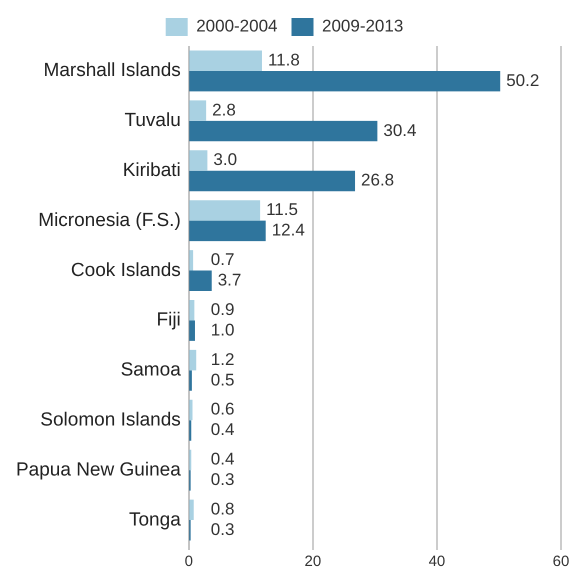 This screenshot has height=578, width=579. I want to click on data-label: 1.0, so click(222, 330).